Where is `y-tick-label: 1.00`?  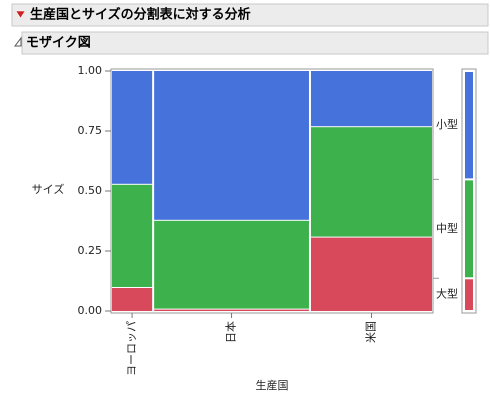 y-tick-label: 1.00 is located at coordinates (90, 70).